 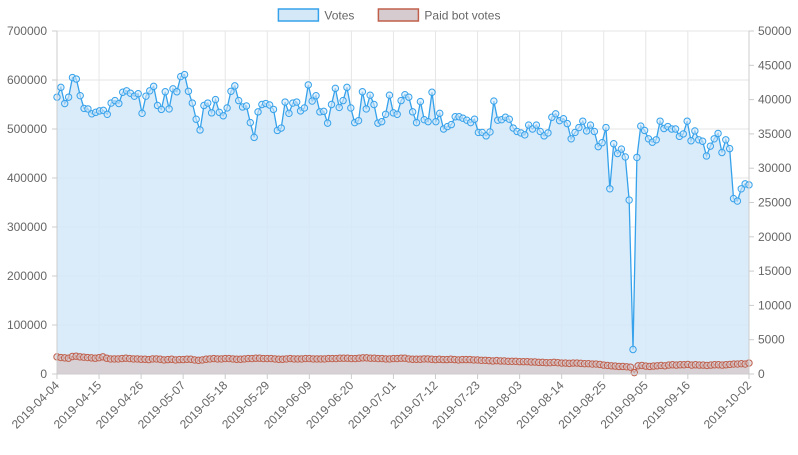 What do you see at coordinates (438, 15) in the screenshot?
I see `legend-item-paid-bot-votes: Paid bot votes` at bounding box center [438, 15].